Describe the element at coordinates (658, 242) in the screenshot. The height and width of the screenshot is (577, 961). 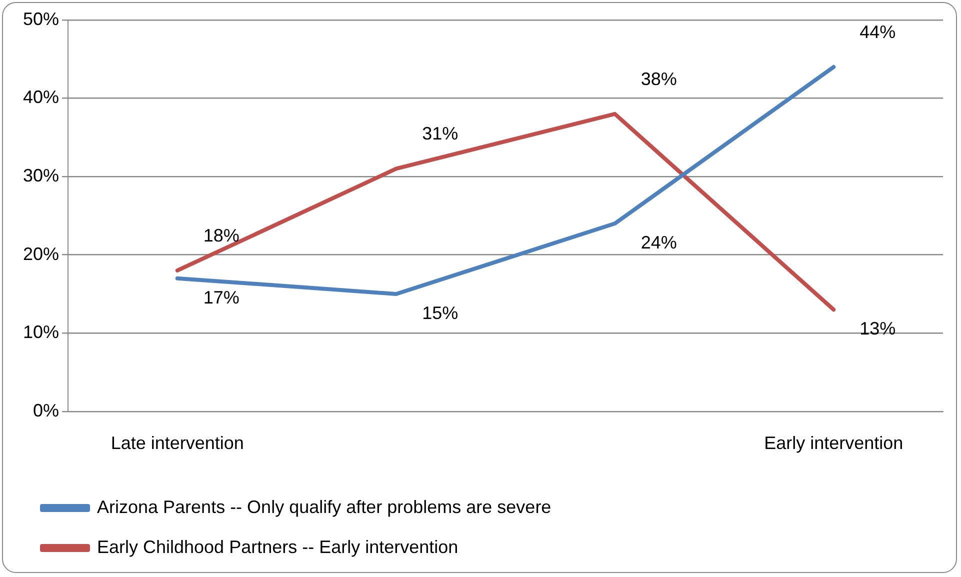
I see `data-label: 24%` at that location.